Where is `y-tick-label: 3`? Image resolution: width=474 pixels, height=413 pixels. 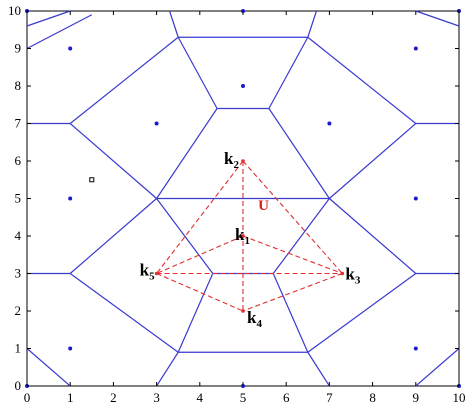 y-tick-label: 3 is located at coordinates (18, 273).